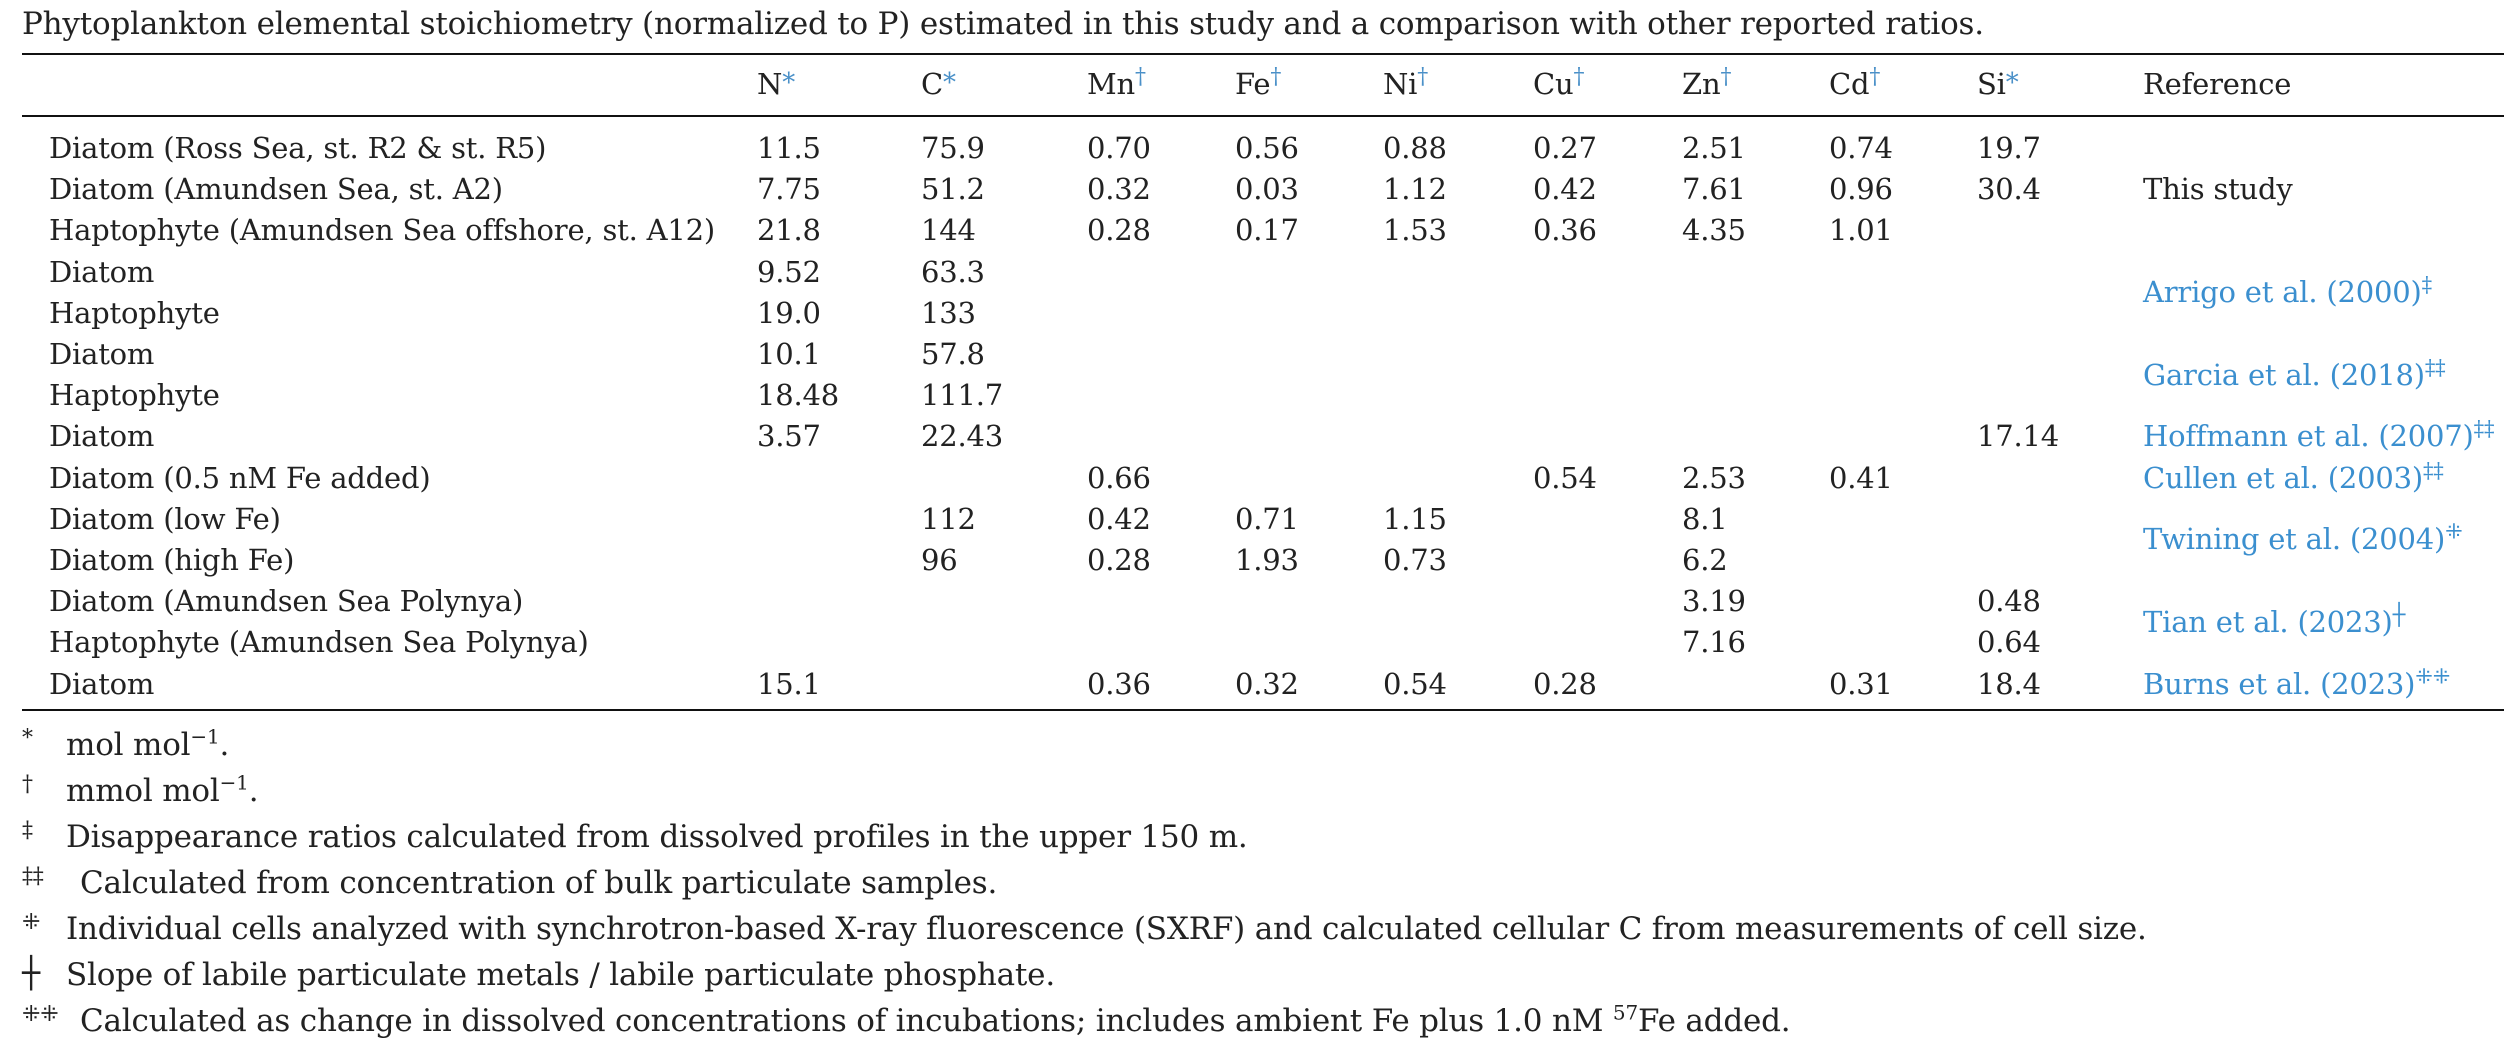 The width and height of the screenshot is (2516, 1044). I want to click on cell-n: 3.57, so click(789, 436).